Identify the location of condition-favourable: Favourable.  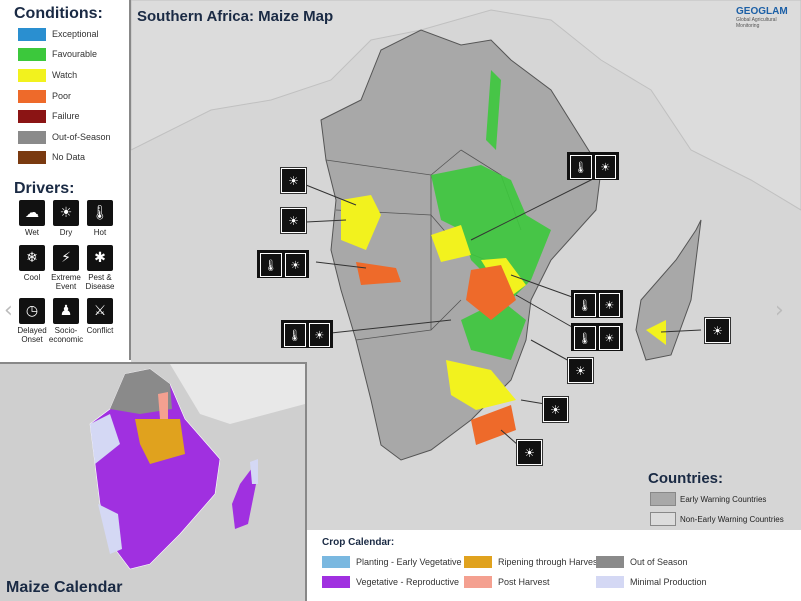
(57, 54).